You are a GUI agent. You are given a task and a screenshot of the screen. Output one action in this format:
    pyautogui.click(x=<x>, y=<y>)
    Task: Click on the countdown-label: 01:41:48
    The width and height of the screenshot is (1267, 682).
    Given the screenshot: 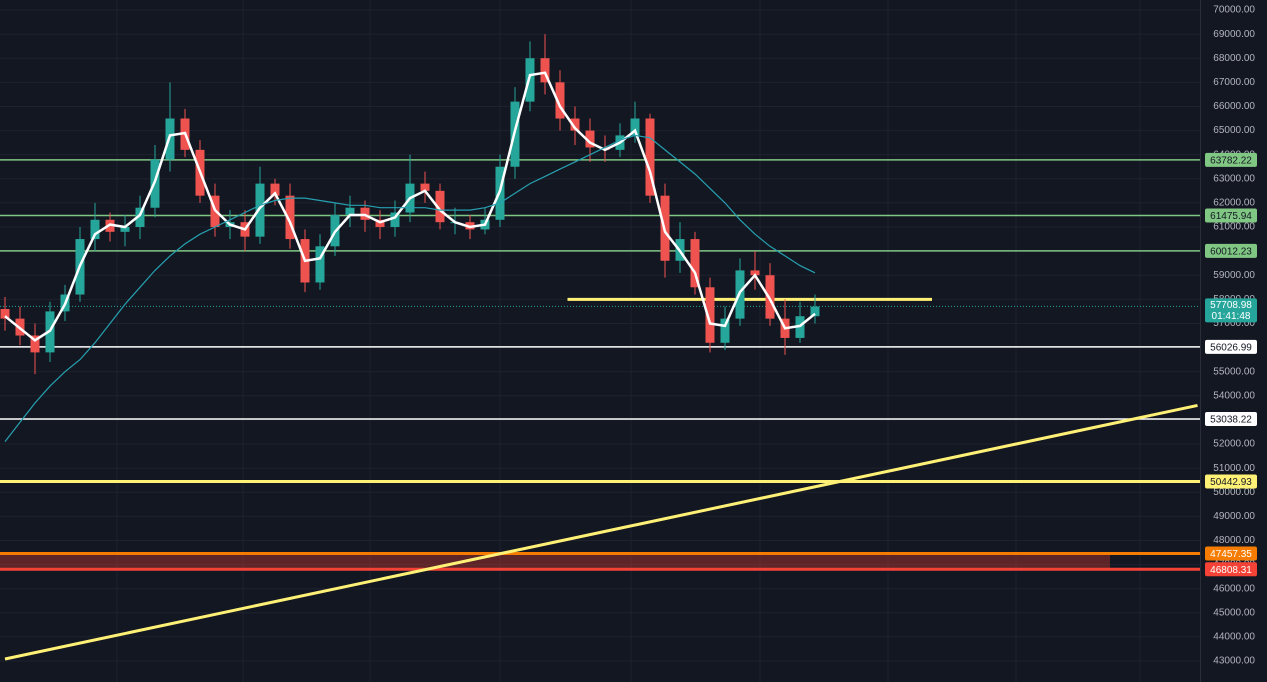 What is the action you would take?
    pyautogui.click(x=1231, y=316)
    